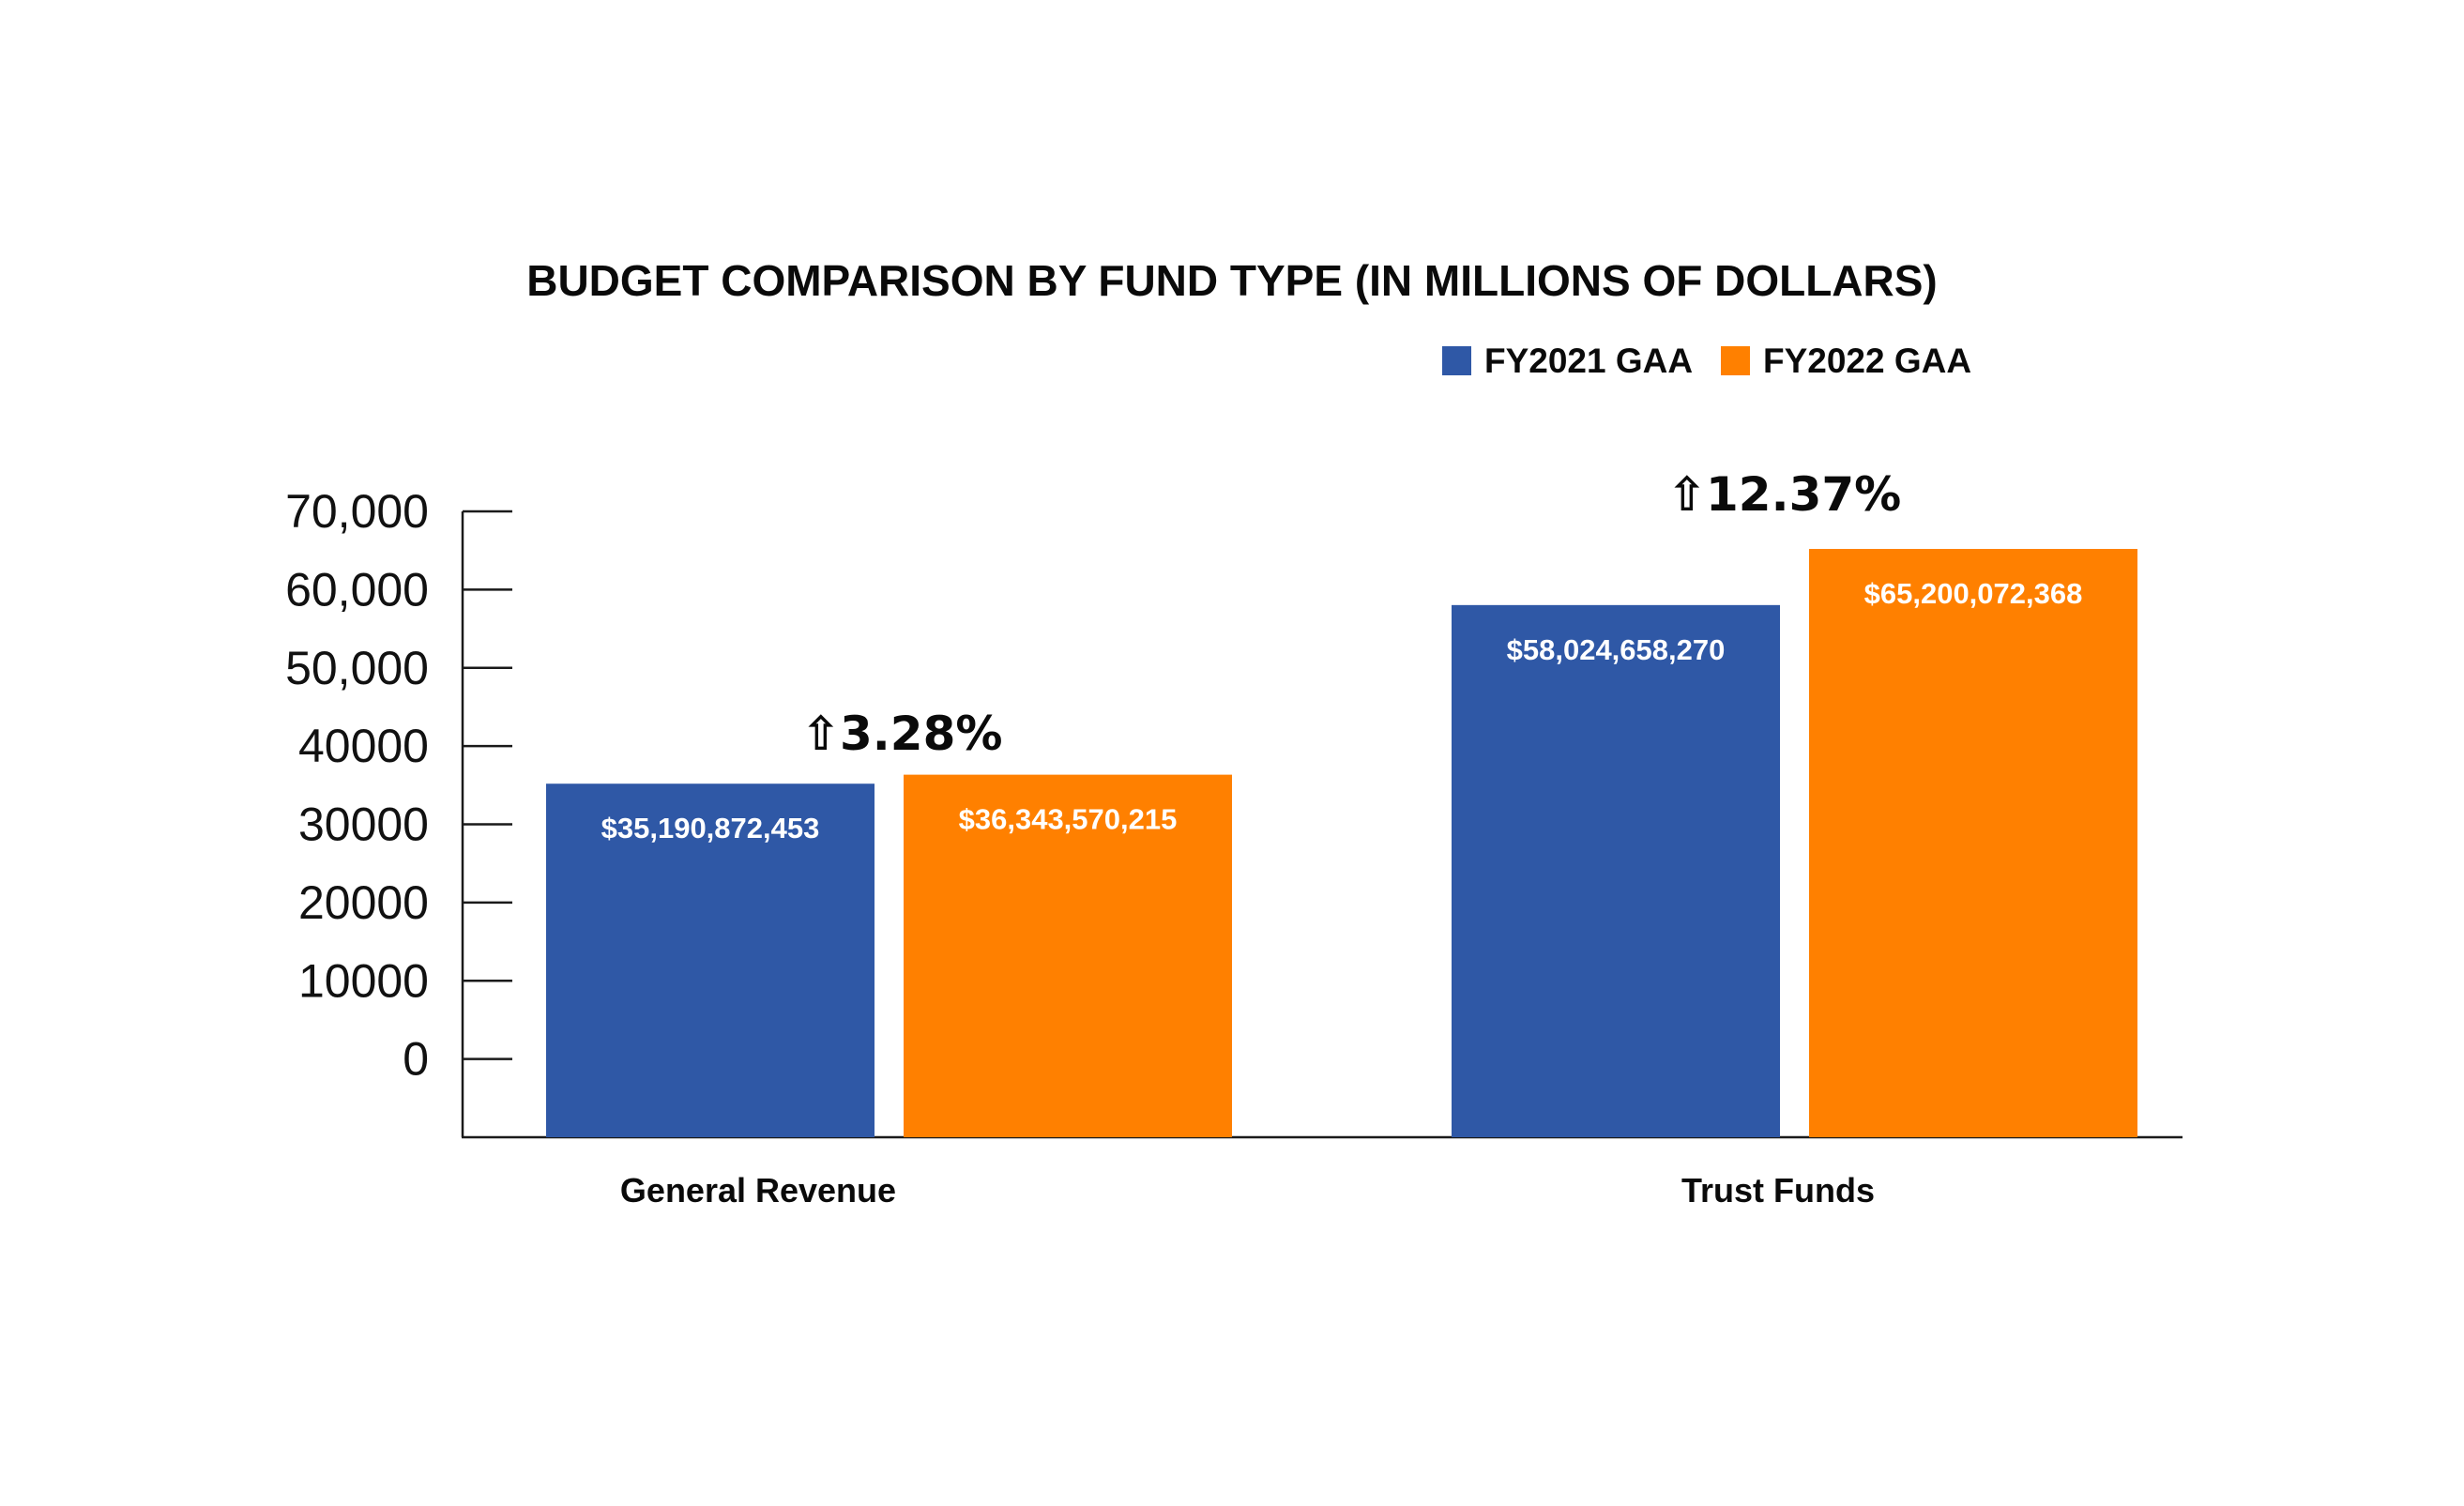 This screenshot has width=2464, height=1506. What do you see at coordinates (357, 589) in the screenshot?
I see `y-tick-label: 60,000` at bounding box center [357, 589].